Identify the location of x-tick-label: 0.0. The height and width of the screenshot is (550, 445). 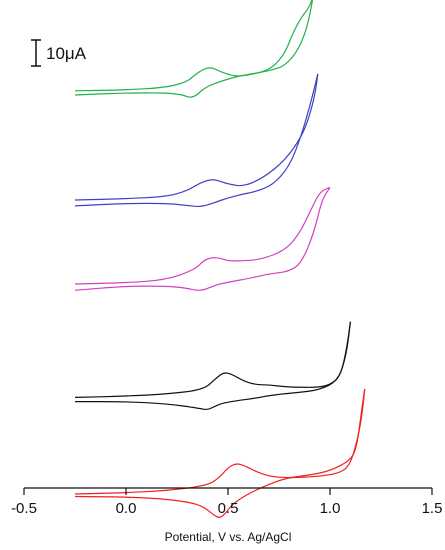
(126, 508).